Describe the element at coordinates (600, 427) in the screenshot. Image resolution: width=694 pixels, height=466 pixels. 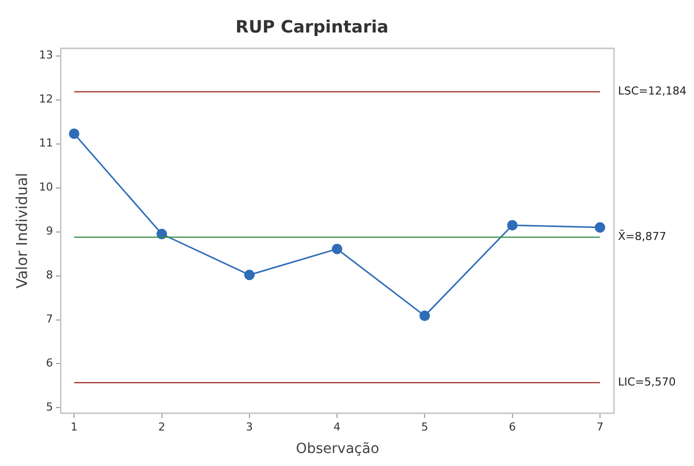
I see `x-tick-label: 7` at that location.